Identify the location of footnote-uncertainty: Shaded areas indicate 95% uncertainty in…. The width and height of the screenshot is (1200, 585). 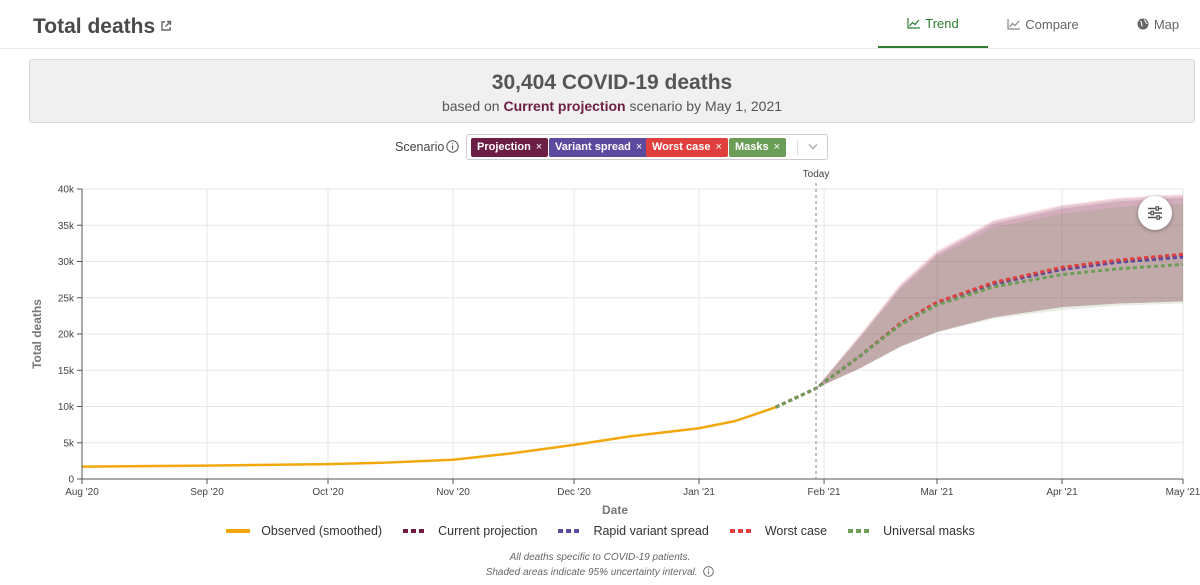
(600, 572).